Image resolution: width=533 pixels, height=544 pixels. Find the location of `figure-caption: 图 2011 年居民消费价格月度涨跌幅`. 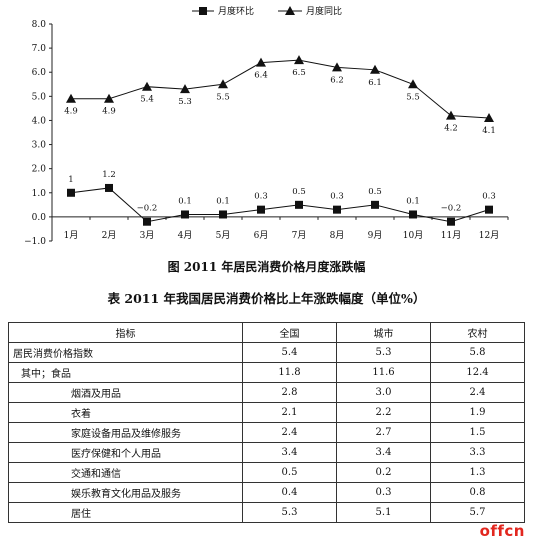

figure-caption: 图 2011 年居民消费价格月度涨跌幅 is located at coordinates (266, 267).